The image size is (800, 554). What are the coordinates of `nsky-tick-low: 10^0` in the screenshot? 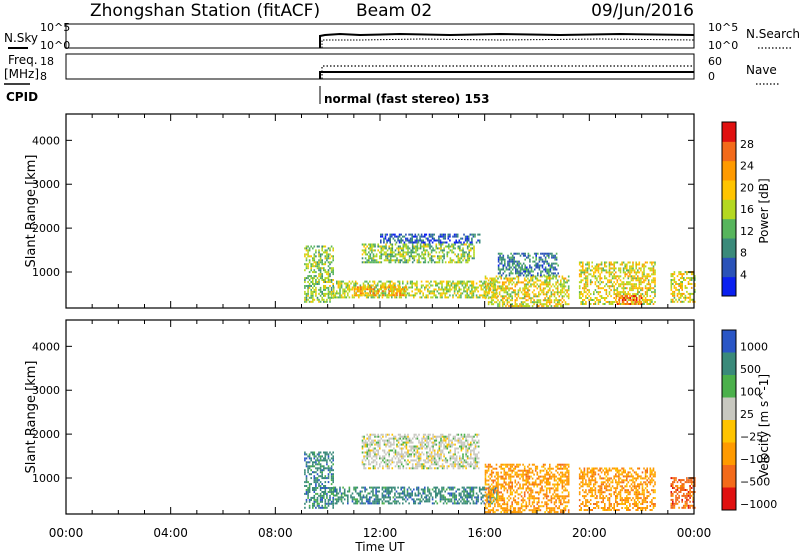 It's located at (55, 45).